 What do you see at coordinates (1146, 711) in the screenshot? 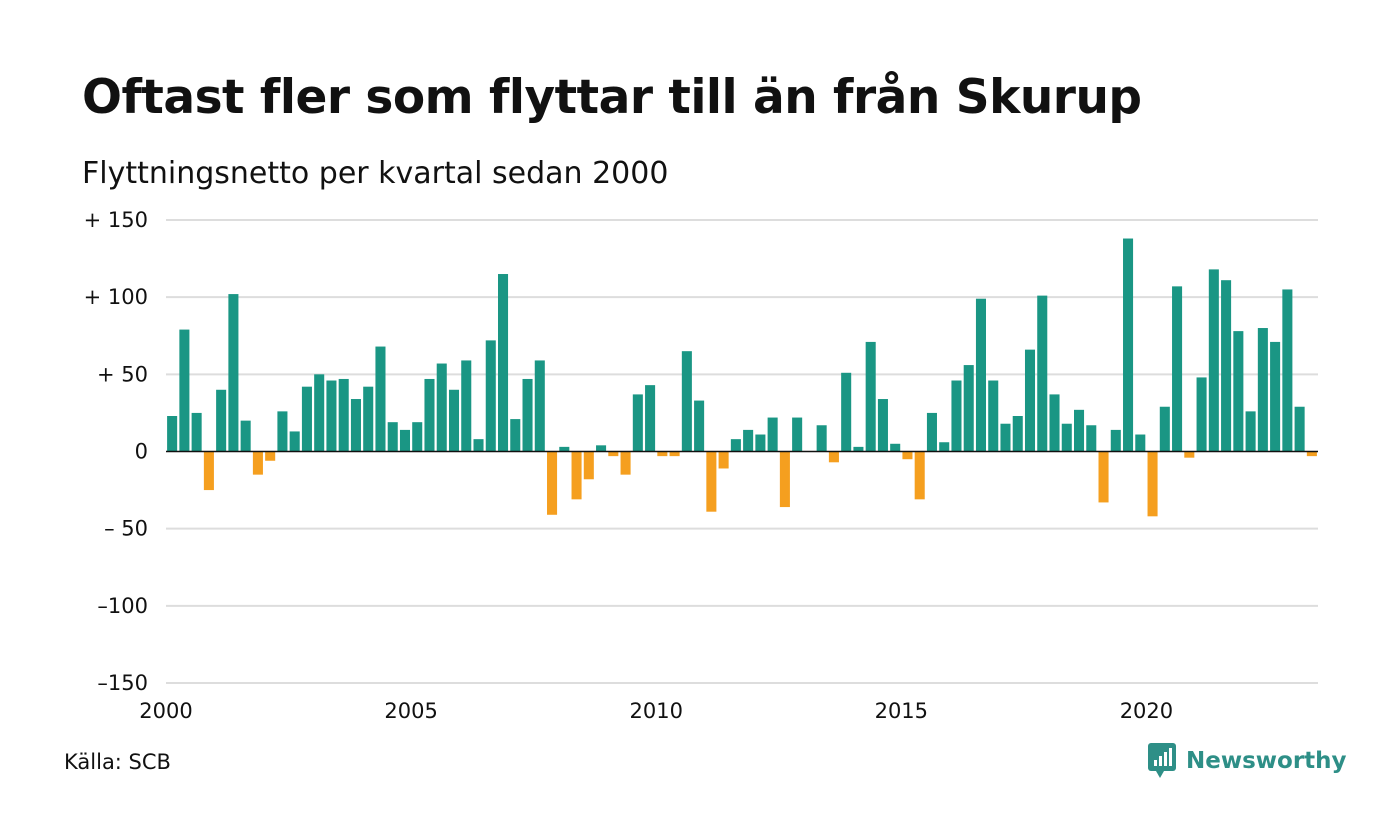
I see `x-tick-label: 2020` at bounding box center [1146, 711].